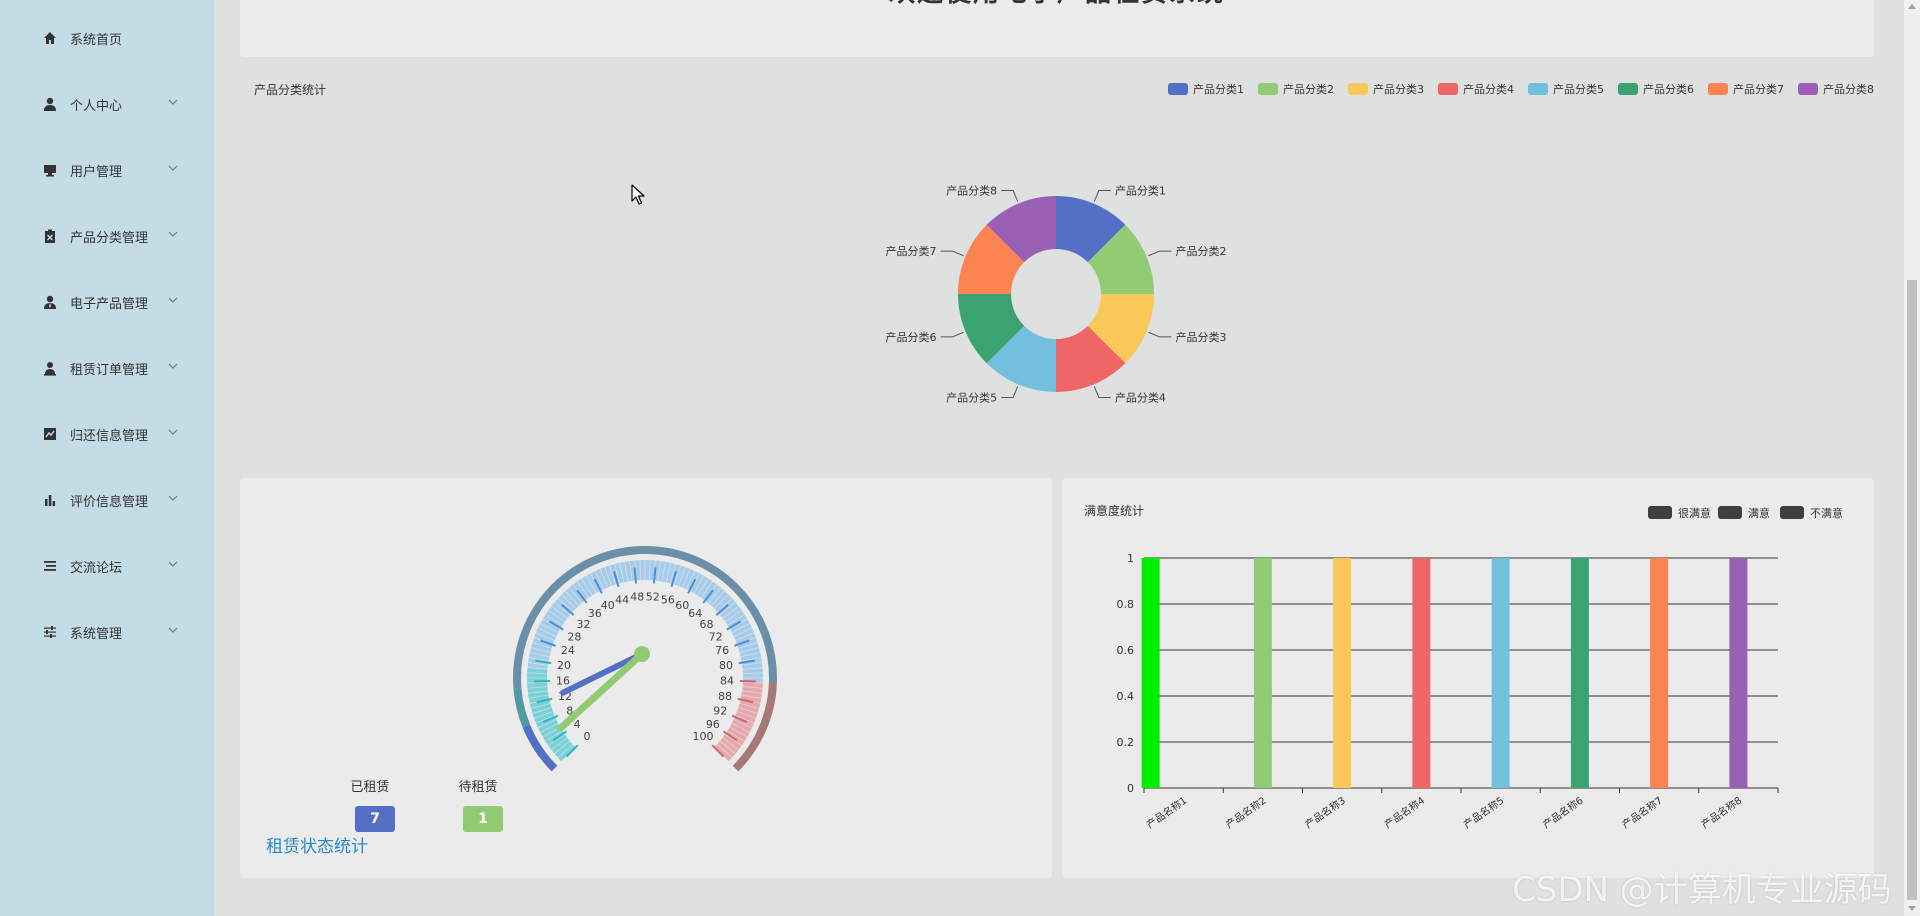  I want to click on sidebar-item-product-category-management: 产品分类管理, so click(107, 236).